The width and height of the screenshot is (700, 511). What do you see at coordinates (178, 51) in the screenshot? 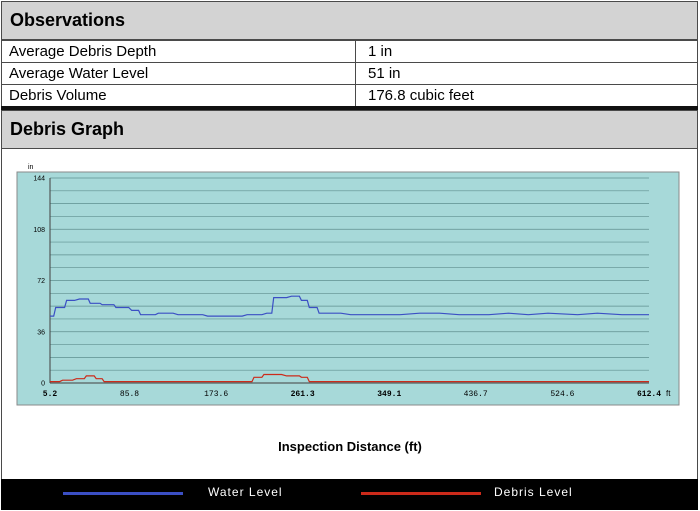
I see `observation-label: Average Debris Depth` at bounding box center [178, 51].